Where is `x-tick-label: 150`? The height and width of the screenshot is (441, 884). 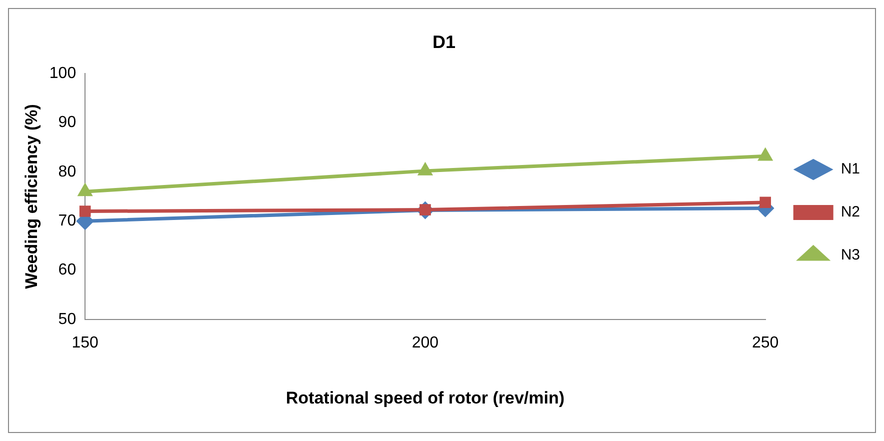
x-tick-label: 150 is located at coordinates (85, 343).